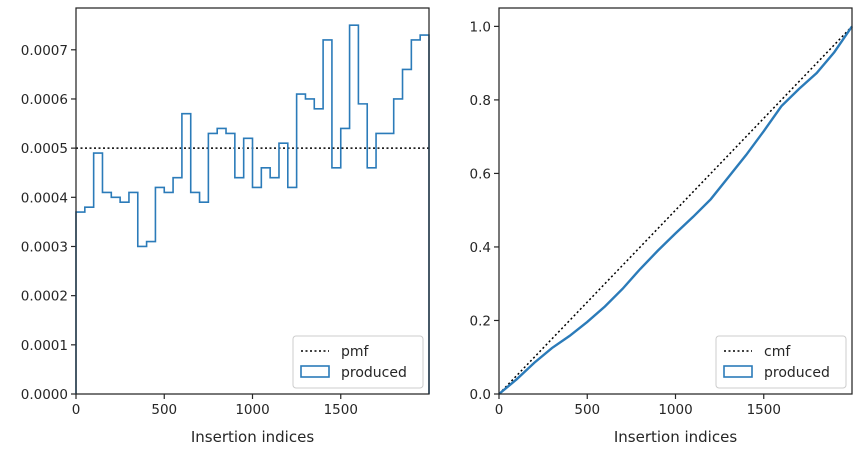 Image resolution: width=861 pixels, height=453 pixels. What do you see at coordinates (355, 352) in the screenshot?
I see `legend-pmf-label: pmf` at bounding box center [355, 352].